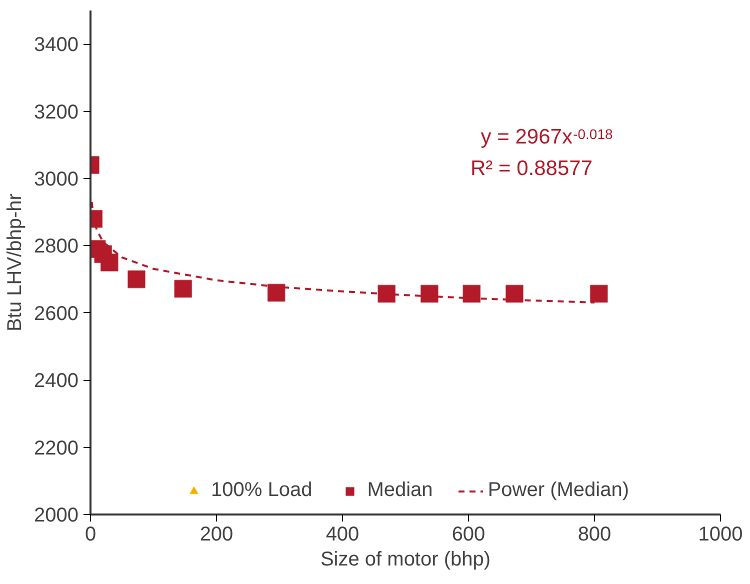  Describe the element at coordinates (217, 535) in the screenshot. I see `x-tick-label: 200` at that location.